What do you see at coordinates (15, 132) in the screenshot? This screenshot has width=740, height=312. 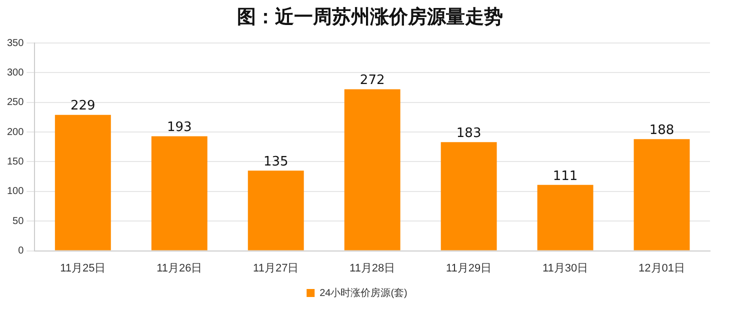 I see `y-tick-label: 200` at bounding box center [15, 132].